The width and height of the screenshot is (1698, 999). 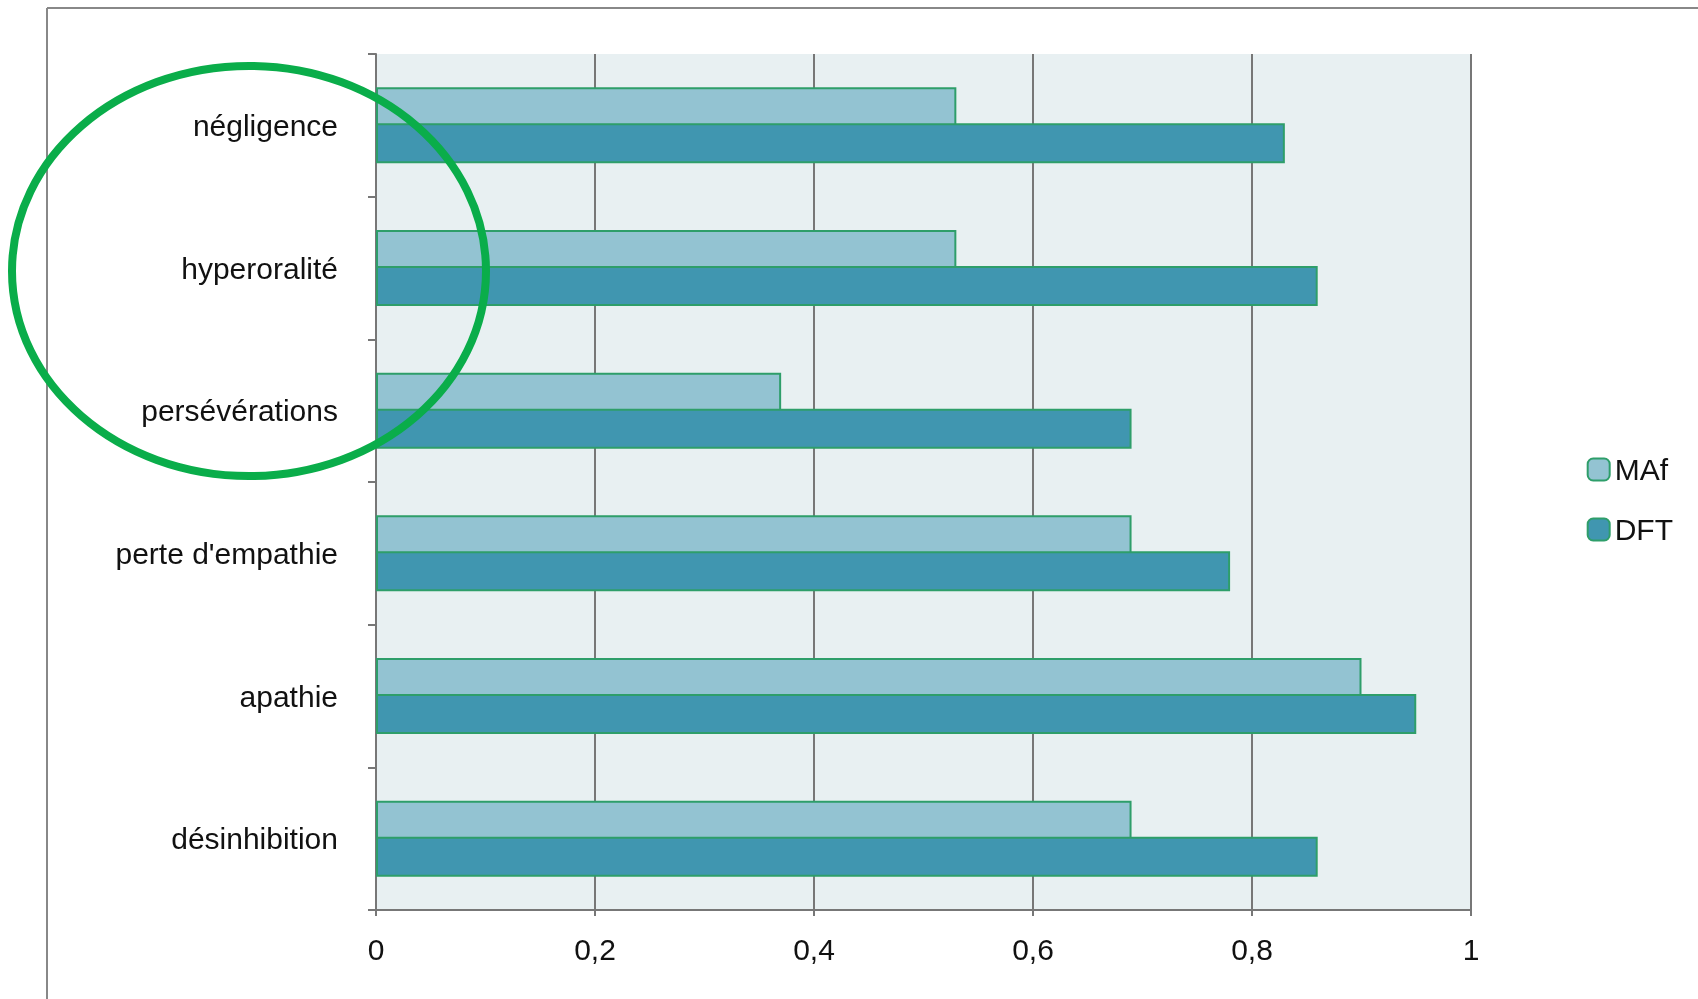 What do you see at coordinates (595, 949) in the screenshot?
I see `x-tick-label: 0,2` at bounding box center [595, 949].